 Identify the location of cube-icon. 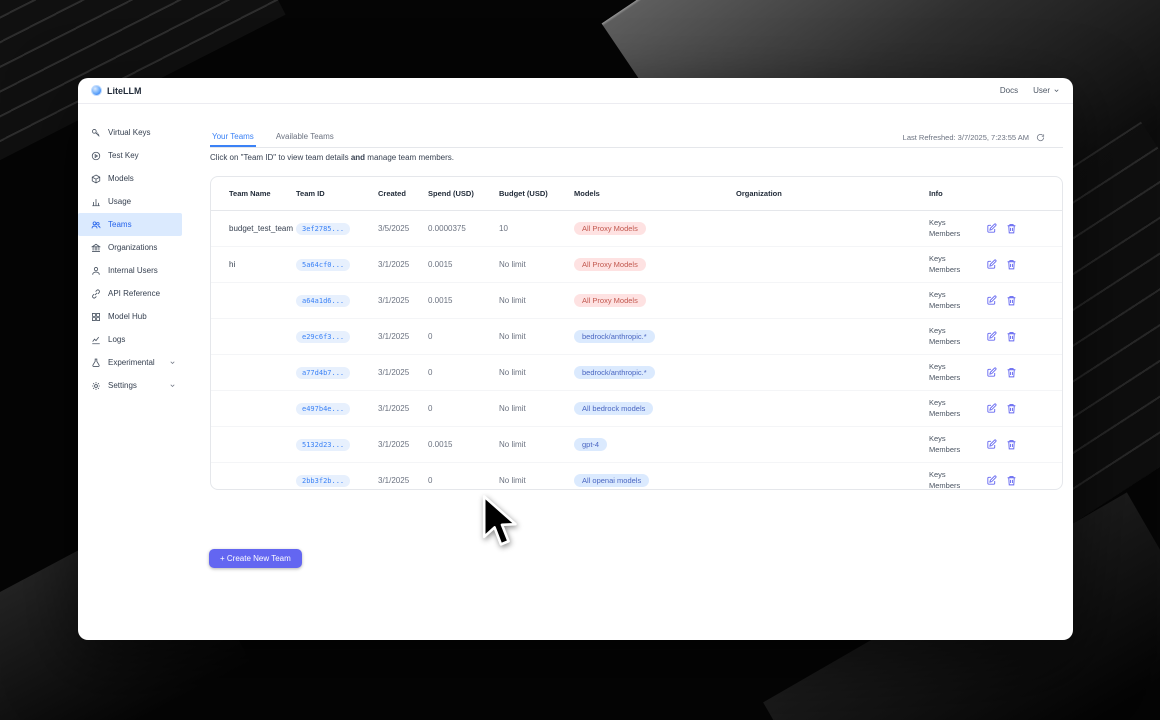
(96, 178).